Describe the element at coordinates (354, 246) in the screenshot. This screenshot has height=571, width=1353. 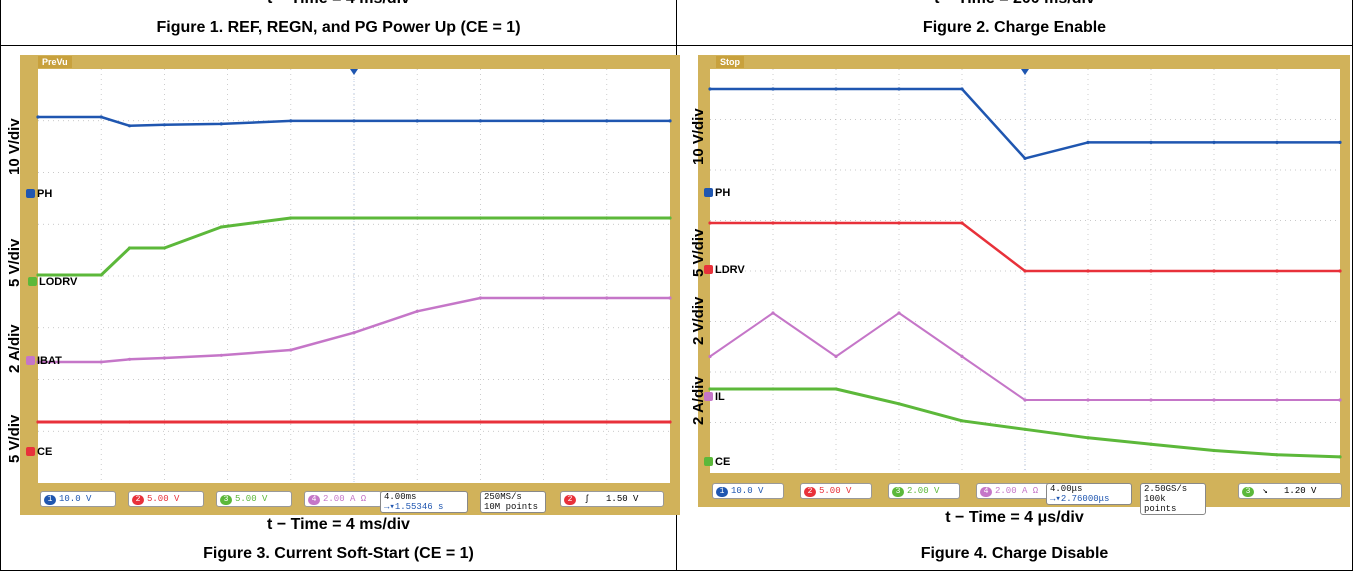
I see `series-line-lodrv` at that location.